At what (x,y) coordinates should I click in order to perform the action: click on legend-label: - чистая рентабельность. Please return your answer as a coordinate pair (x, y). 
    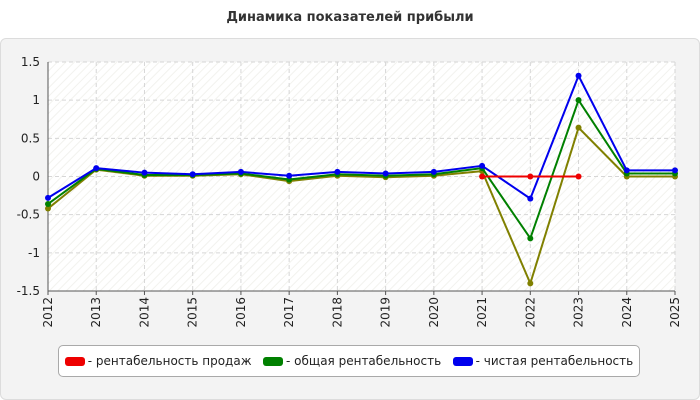
    Looking at the image, I should click on (554, 361).